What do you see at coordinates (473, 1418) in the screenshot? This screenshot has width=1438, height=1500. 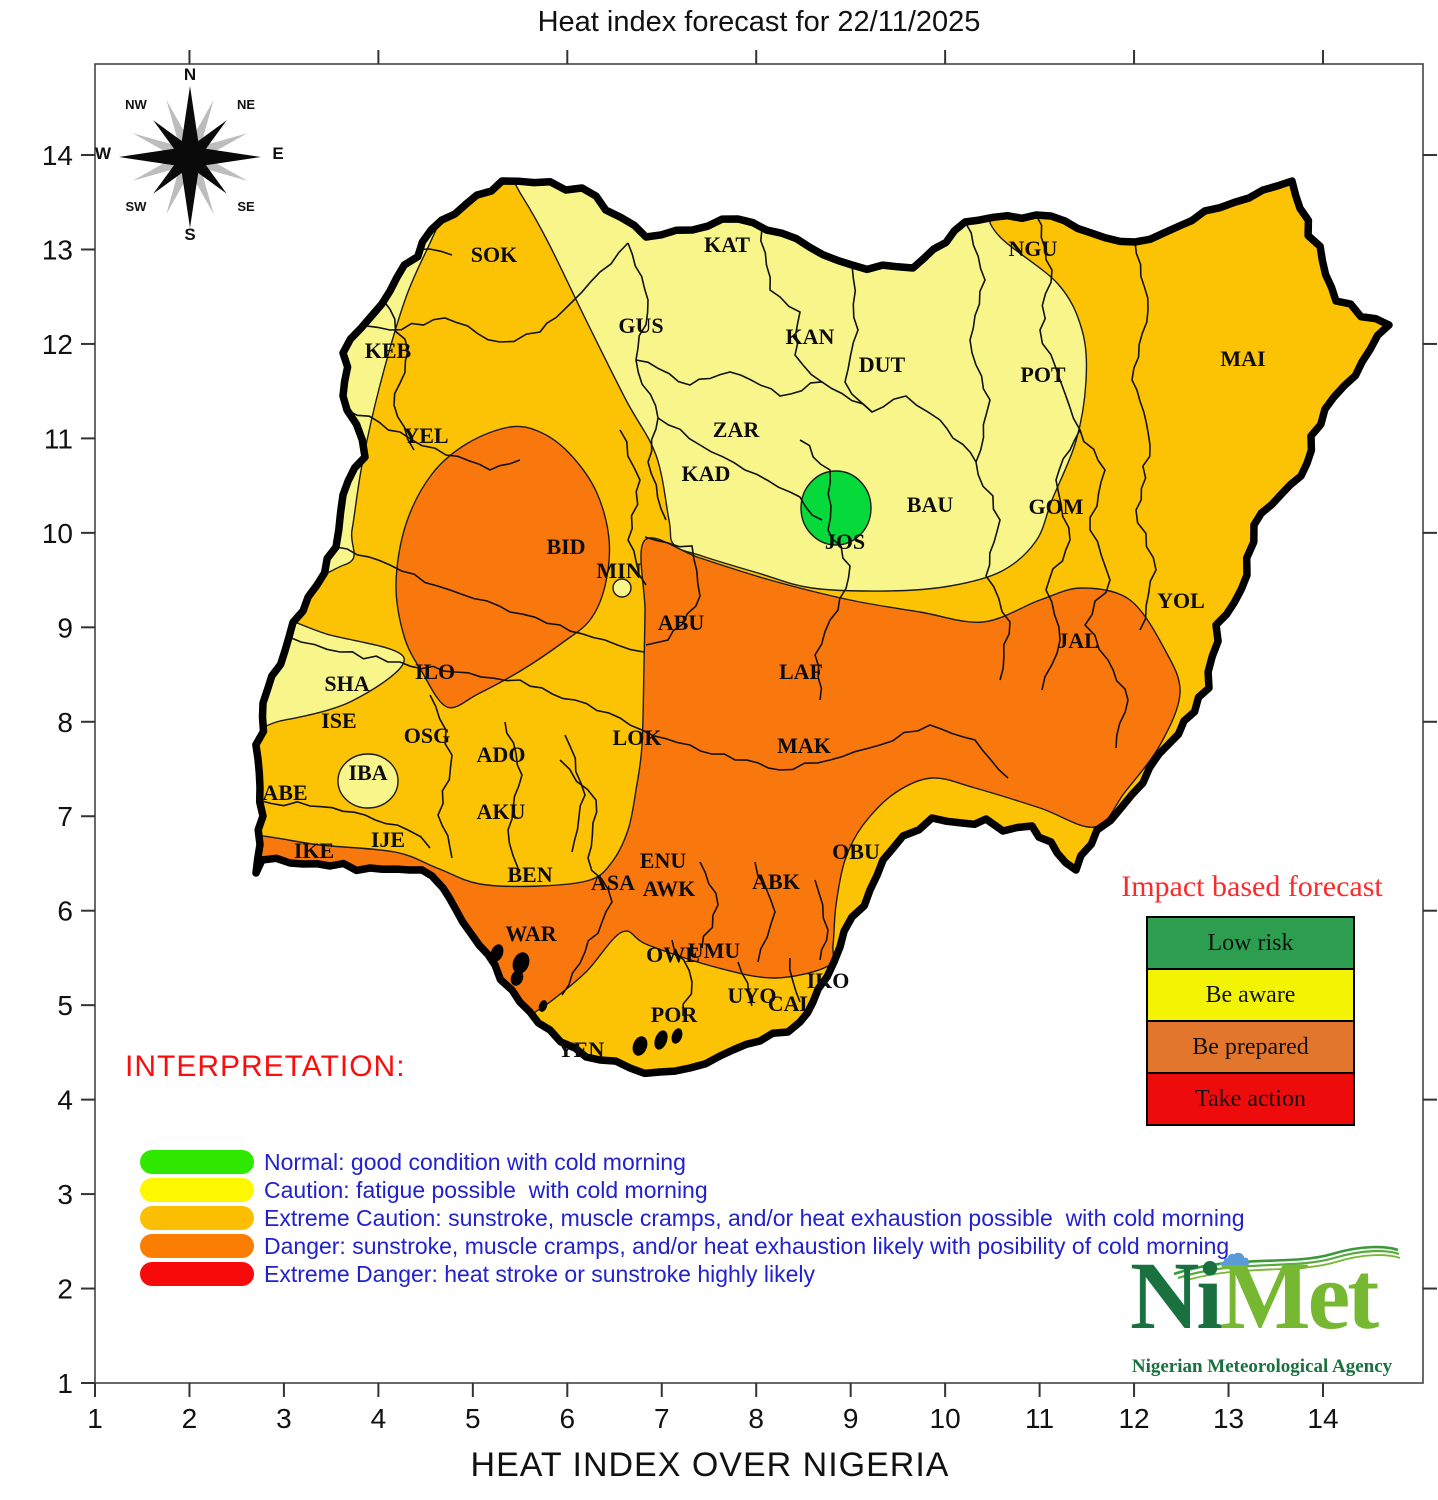 I see `x-tick-label: 5` at bounding box center [473, 1418].